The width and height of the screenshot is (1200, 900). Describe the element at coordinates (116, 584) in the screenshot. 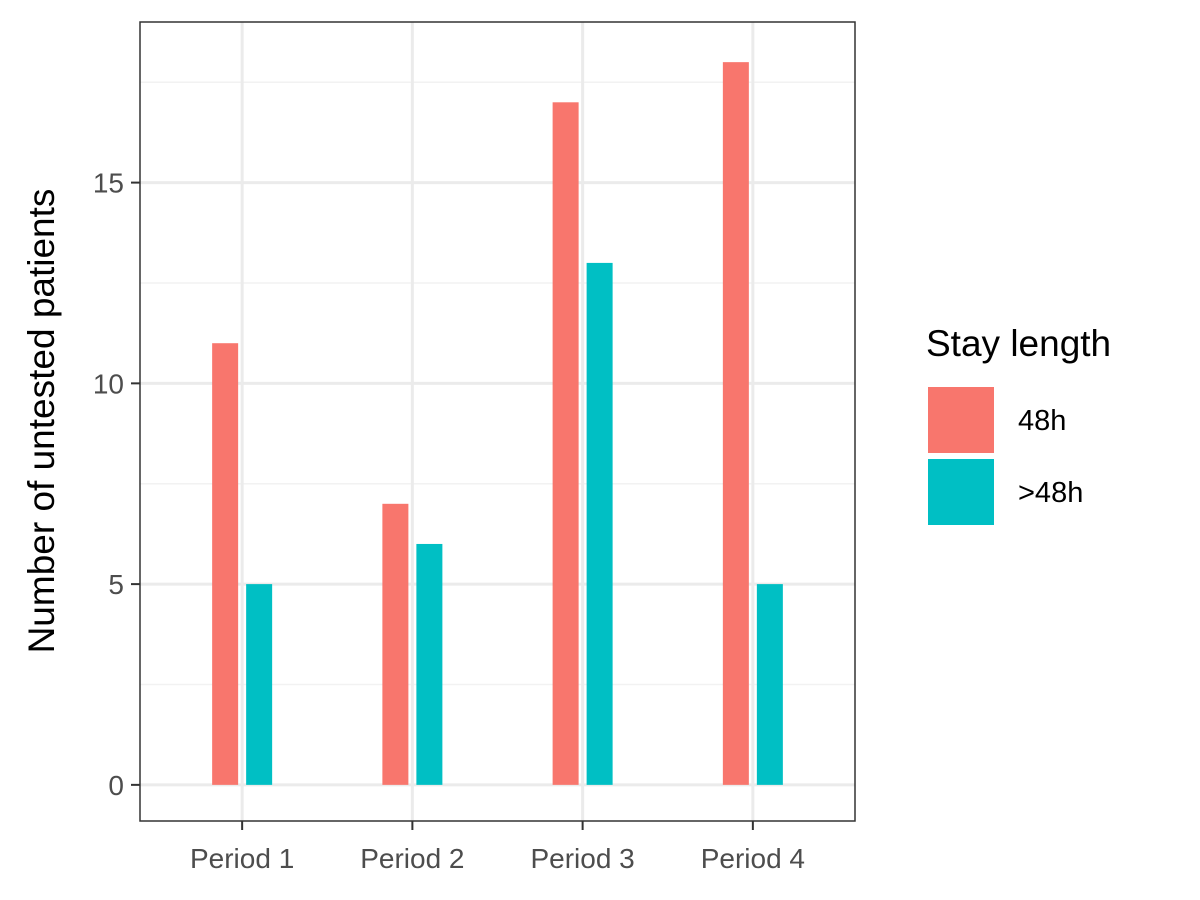

I see `y-tick-label: 5` at that location.